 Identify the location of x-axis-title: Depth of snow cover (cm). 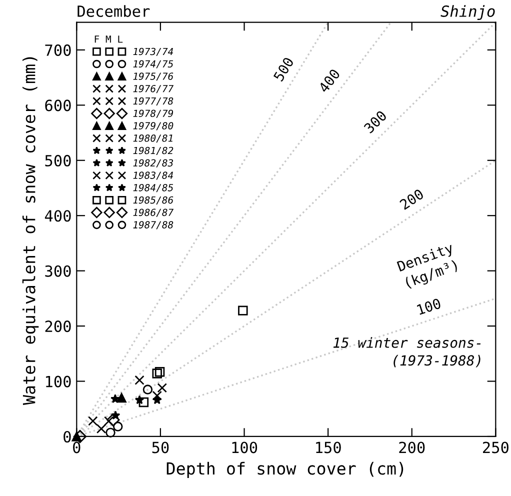
(285, 470).